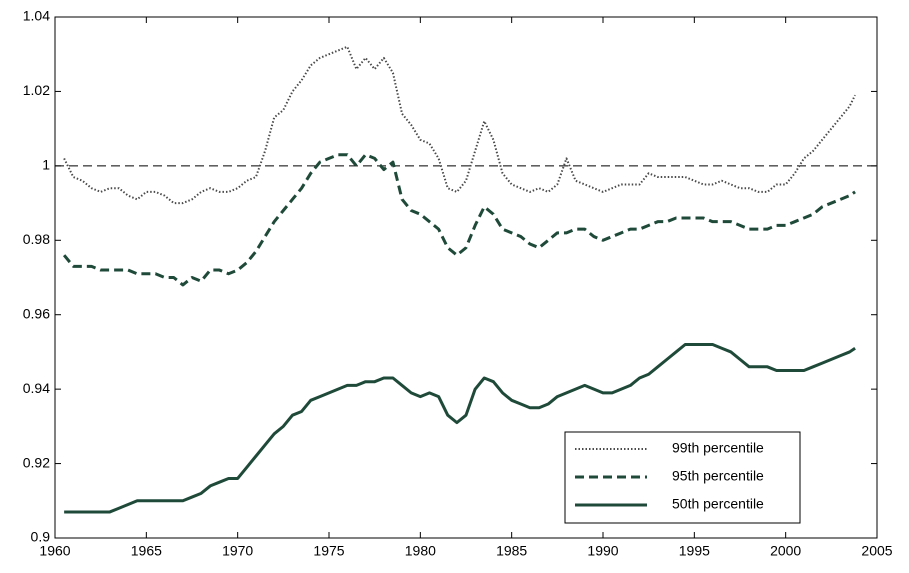 This screenshot has width=909, height=573. Describe the element at coordinates (36, 90) in the screenshot. I see `y-tick-label: 1.02` at that location.